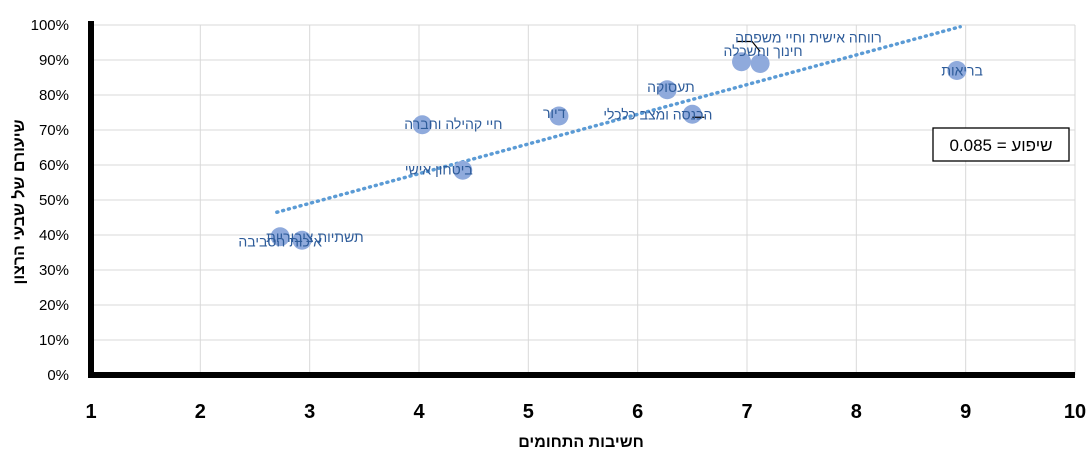 The image size is (1091, 455). What do you see at coordinates (90, 412) in the screenshot?
I see `x-tick-label: 1` at bounding box center [90, 412].